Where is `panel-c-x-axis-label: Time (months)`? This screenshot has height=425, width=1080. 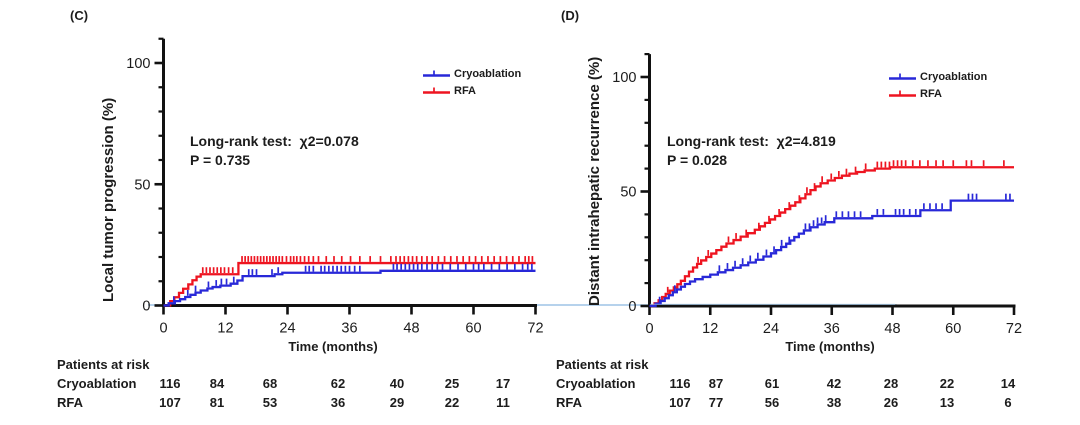
panel-c-x-axis-label: Time (months) is located at coordinates (333, 346).